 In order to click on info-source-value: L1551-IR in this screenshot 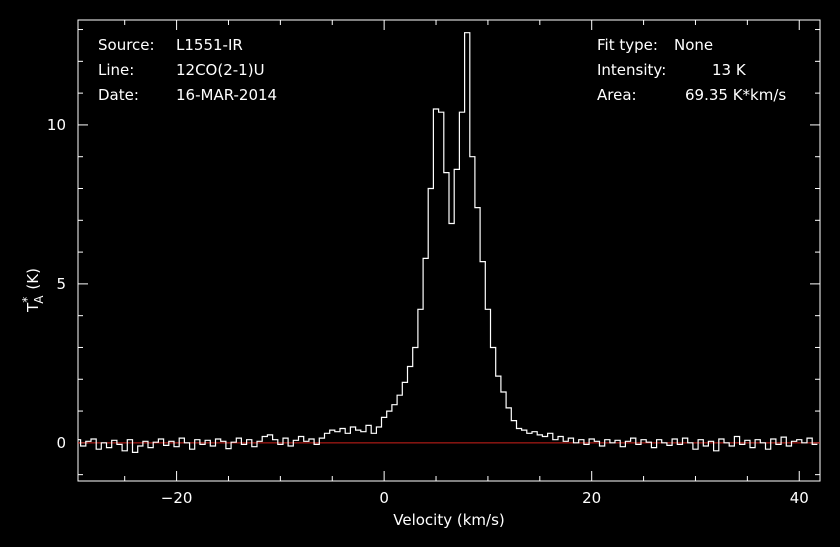, I will do `click(209, 45)`.